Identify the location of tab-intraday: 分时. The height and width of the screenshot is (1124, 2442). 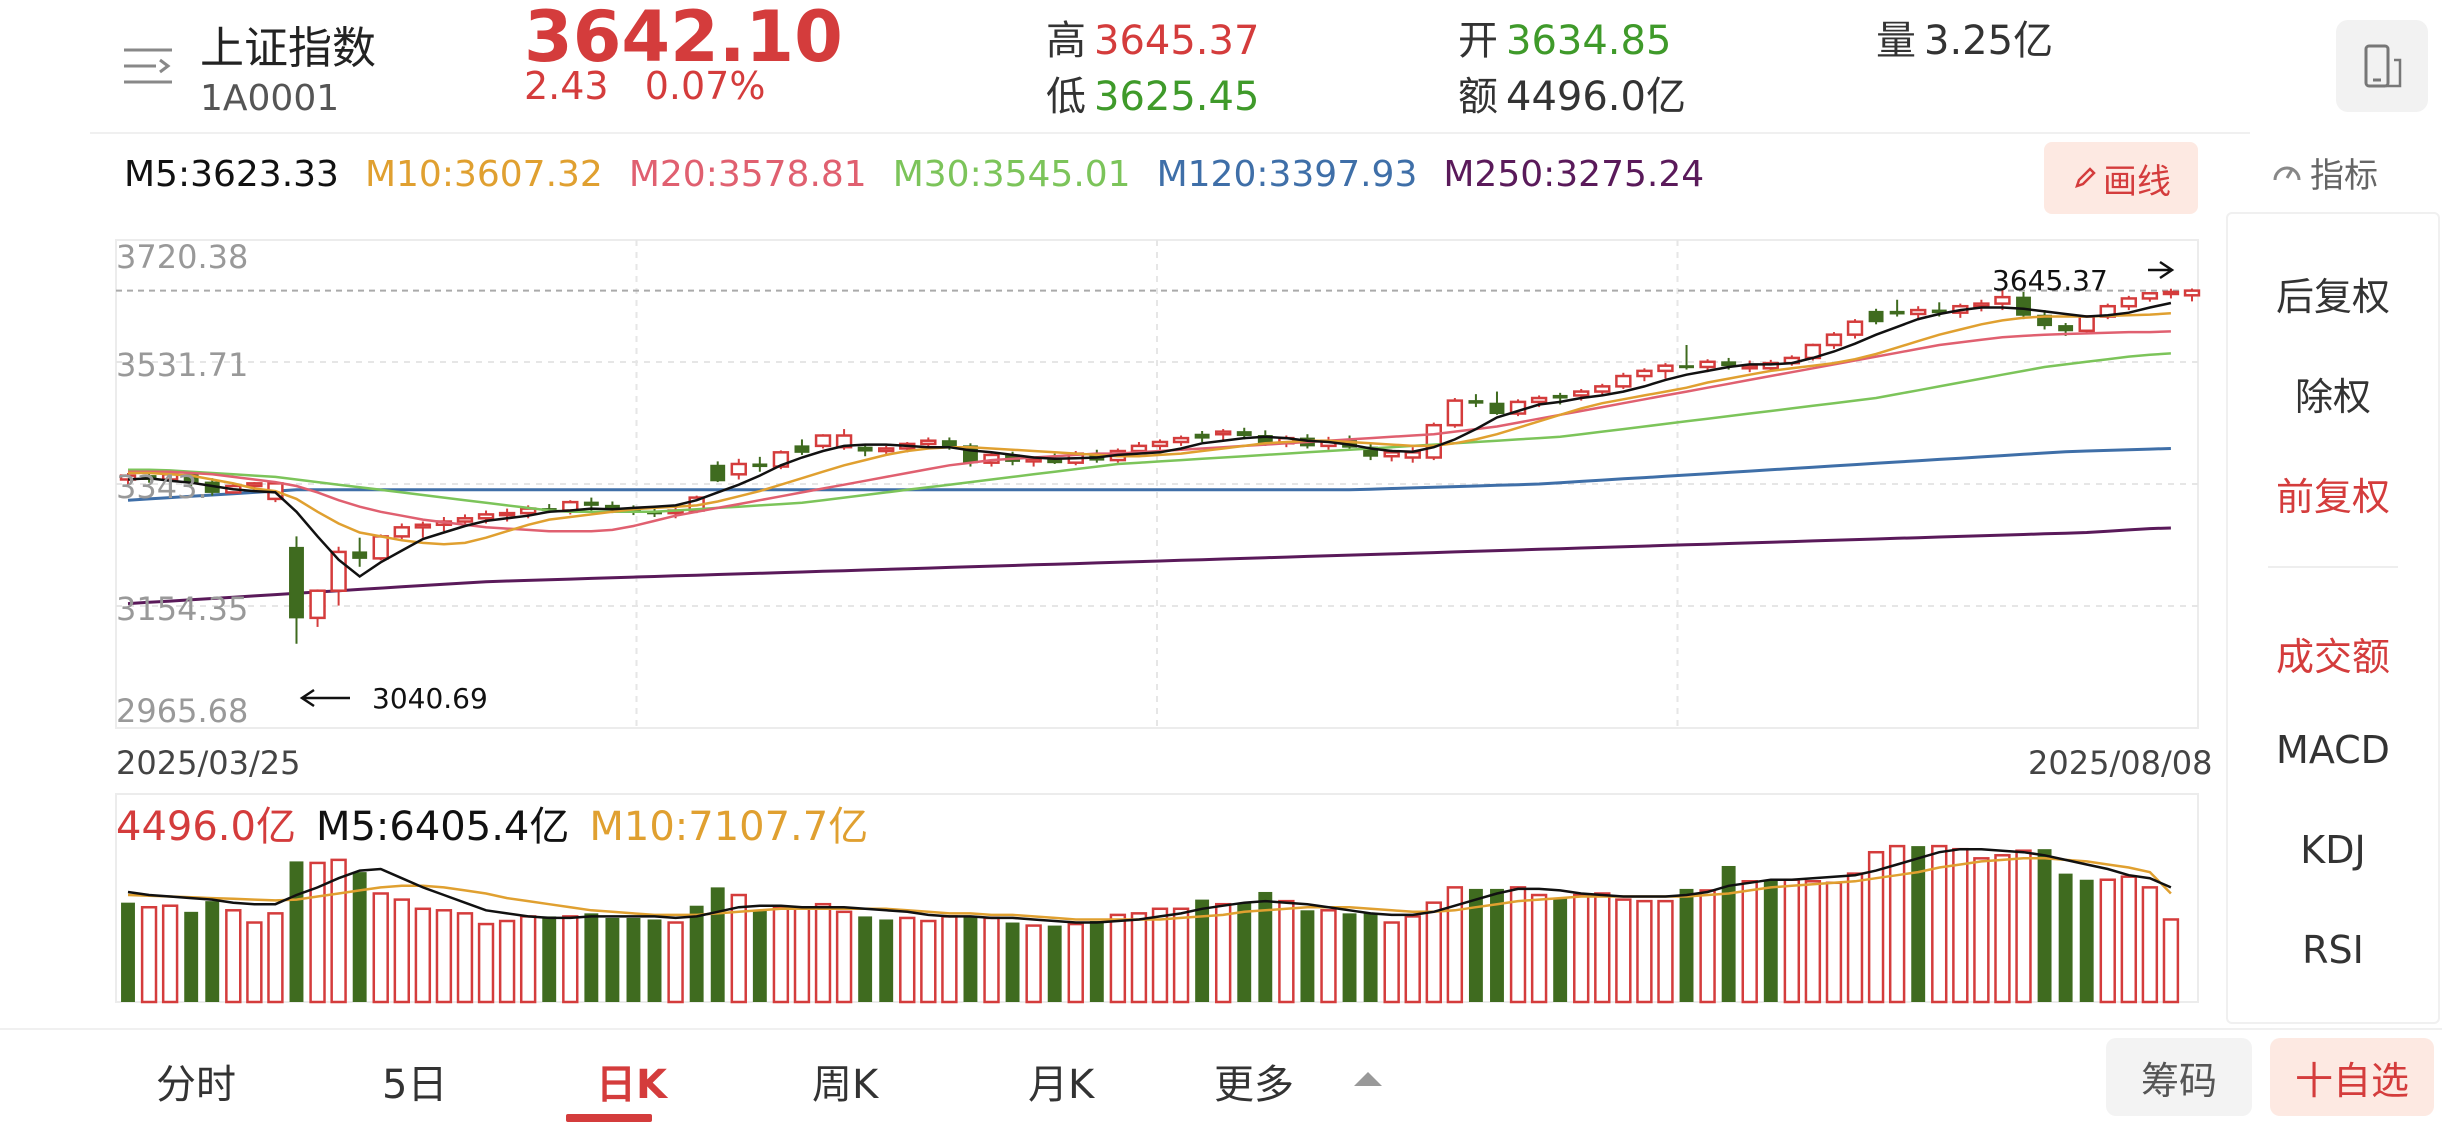
(196, 1085).